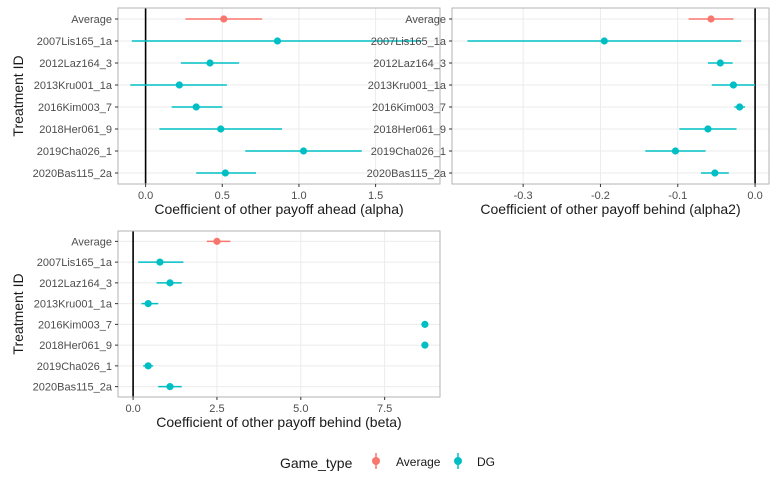 This screenshot has width=776, height=480. What do you see at coordinates (279, 314) in the screenshot?
I see `panel-border` at bounding box center [279, 314].